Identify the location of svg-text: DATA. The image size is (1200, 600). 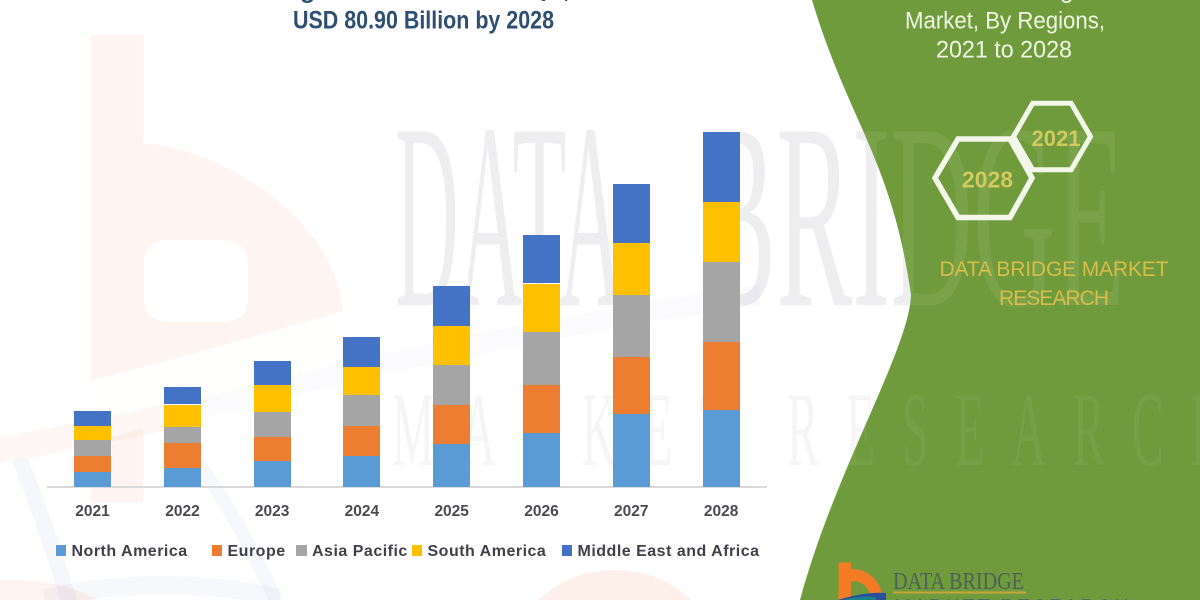
(509, 216).